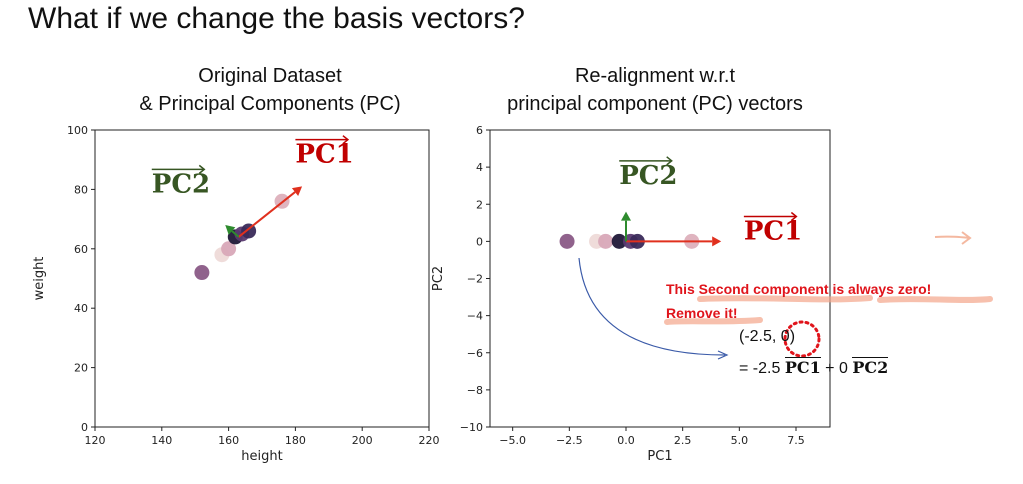  What do you see at coordinates (479, 167) in the screenshot?
I see `y-tick-label: 4` at bounding box center [479, 167].